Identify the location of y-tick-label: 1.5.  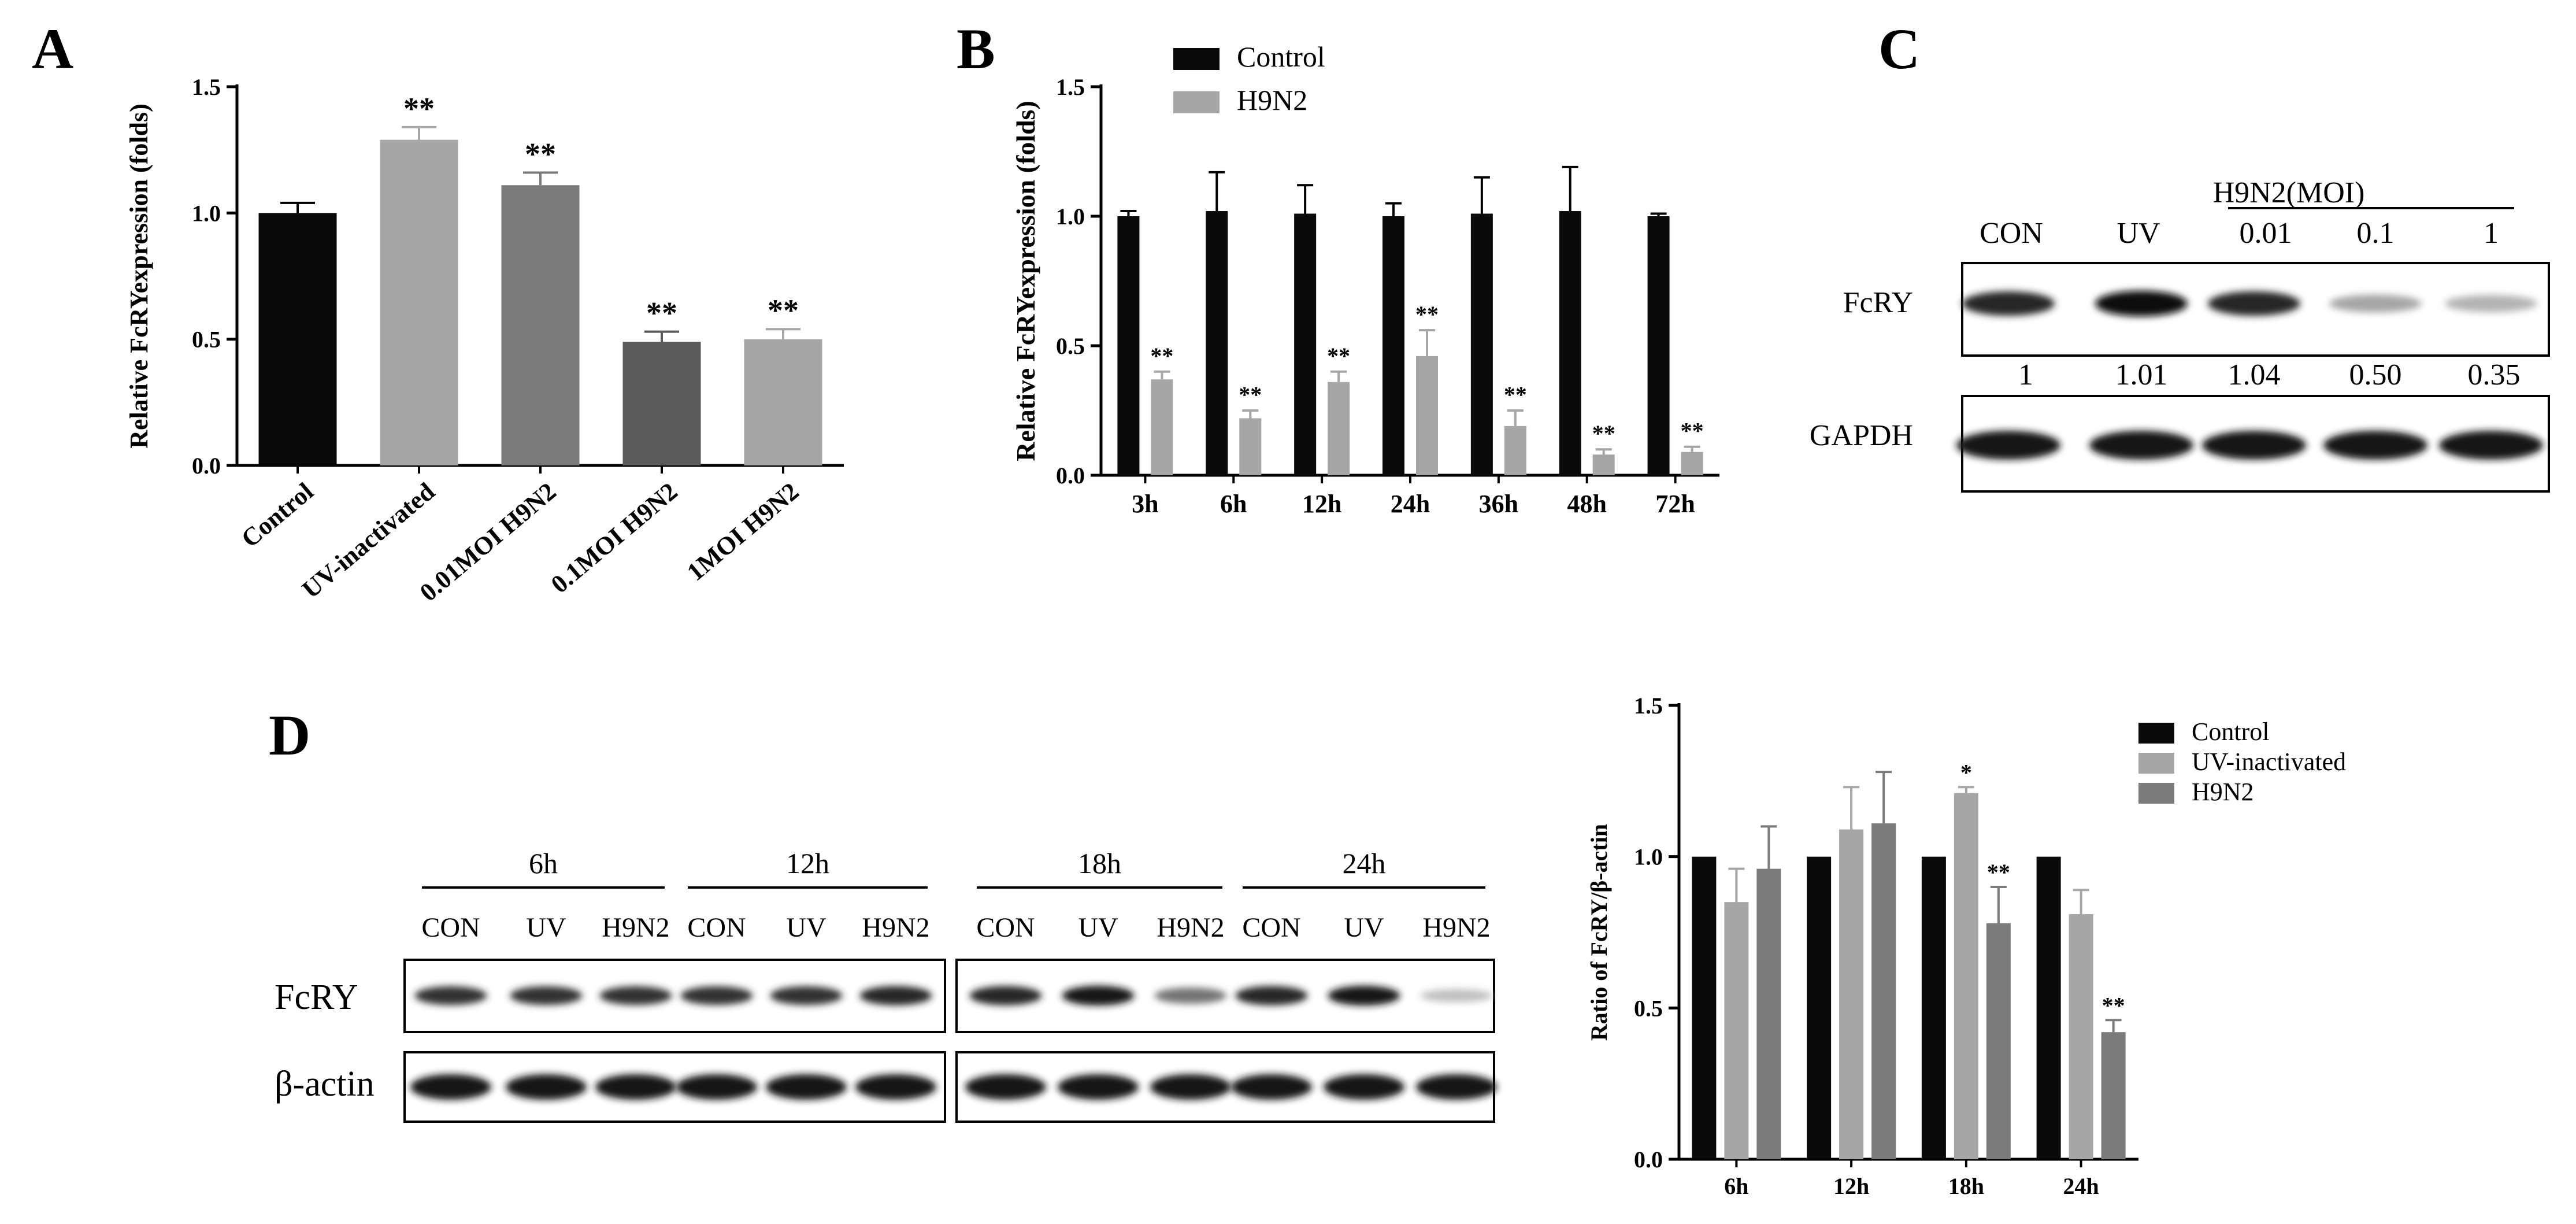
(206, 87).